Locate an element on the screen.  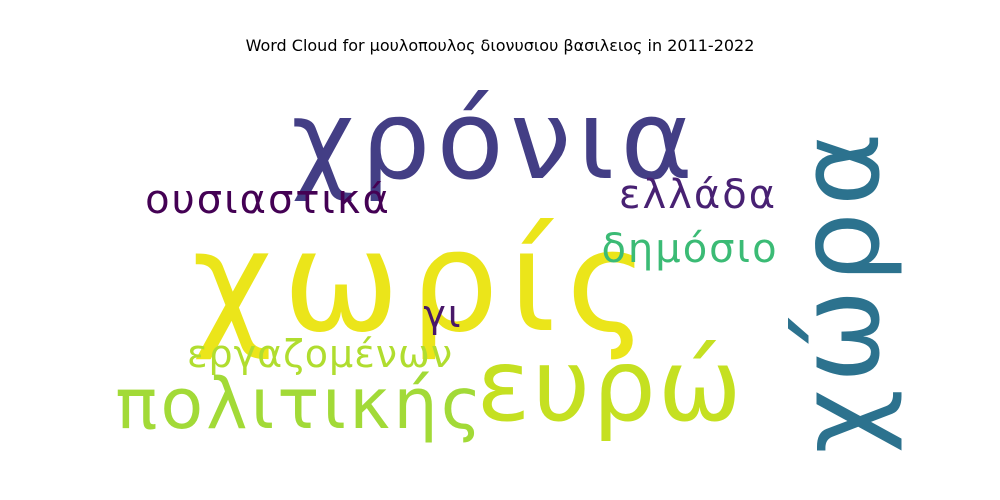
word-ελλάδα: ελλάδα is located at coordinates (698, 195).